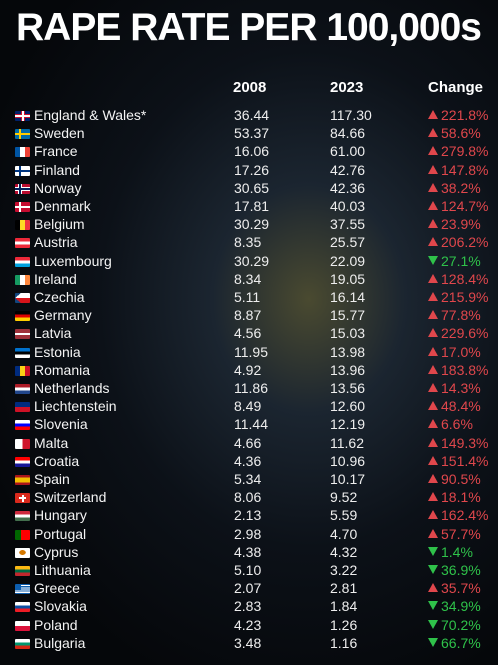 The height and width of the screenshot is (665, 498). What do you see at coordinates (252, 206) in the screenshot?
I see `value-2008: 17.81` at bounding box center [252, 206].